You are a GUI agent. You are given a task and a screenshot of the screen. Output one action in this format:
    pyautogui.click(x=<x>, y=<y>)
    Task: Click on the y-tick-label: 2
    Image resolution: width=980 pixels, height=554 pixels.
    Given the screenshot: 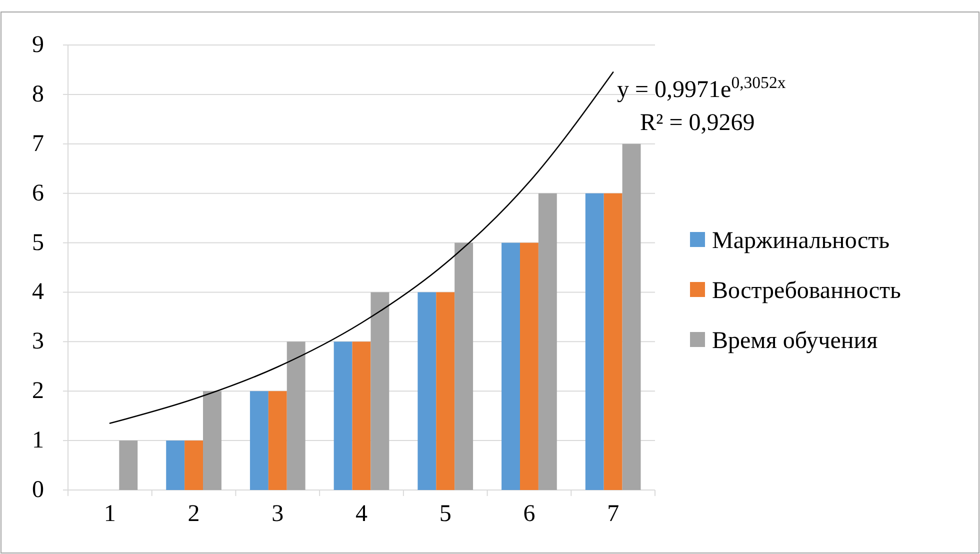 What is the action you would take?
    pyautogui.click(x=38, y=391)
    